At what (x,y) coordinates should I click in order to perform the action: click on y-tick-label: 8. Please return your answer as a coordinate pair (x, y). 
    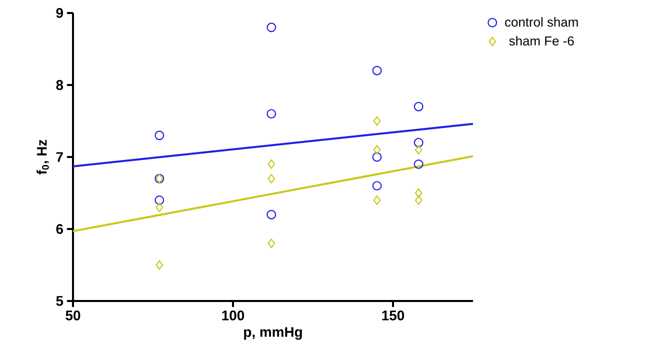
    Looking at the image, I should click on (60, 85).